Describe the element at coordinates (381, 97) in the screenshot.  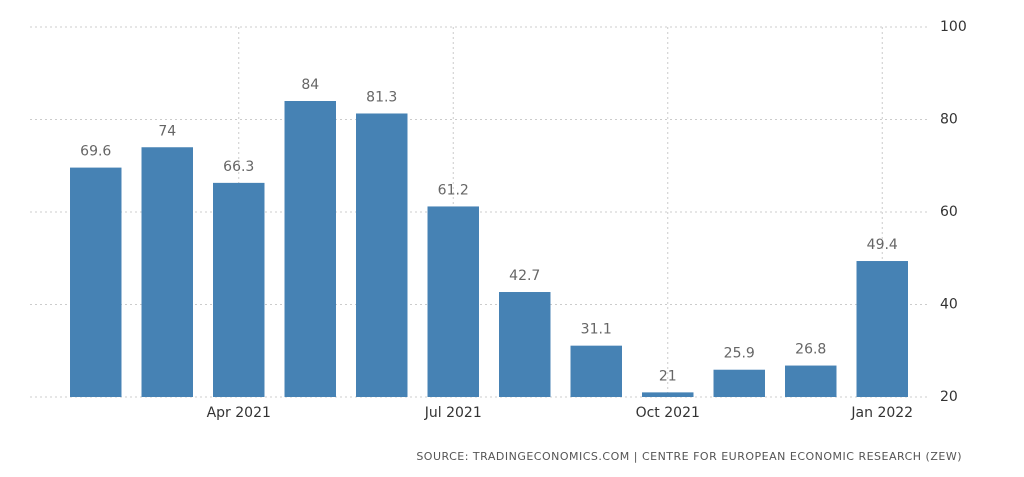
I see `value-label: 81.3` at that location.